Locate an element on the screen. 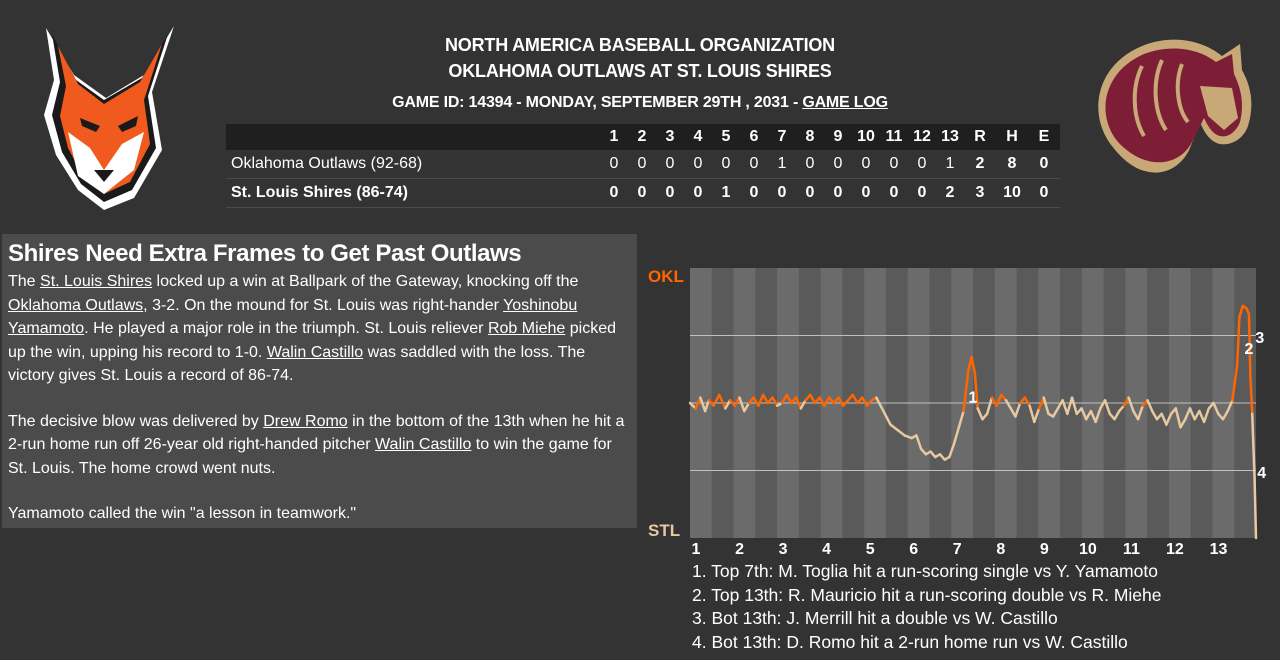 The height and width of the screenshot is (660, 1280). text: The decisive blow was delivered by is located at coordinates (136, 421).